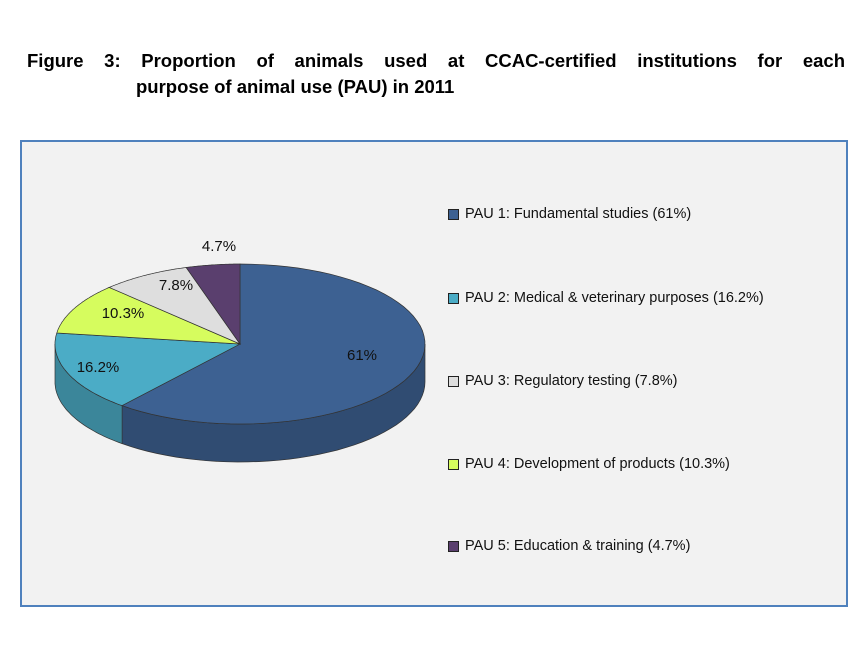  What do you see at coordinates (219, 246) in the screenshot?
I see `data-label: 4.7%` at bounding box center [219, 246].